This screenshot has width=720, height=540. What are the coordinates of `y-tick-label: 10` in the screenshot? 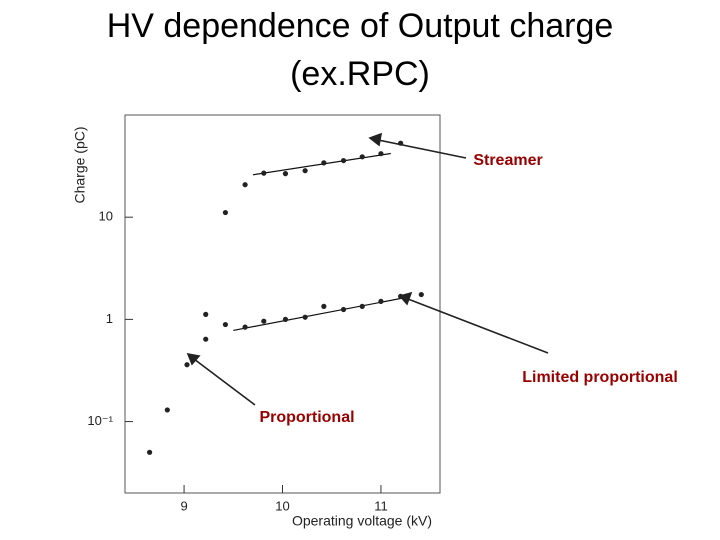 It's located at (106, 216).